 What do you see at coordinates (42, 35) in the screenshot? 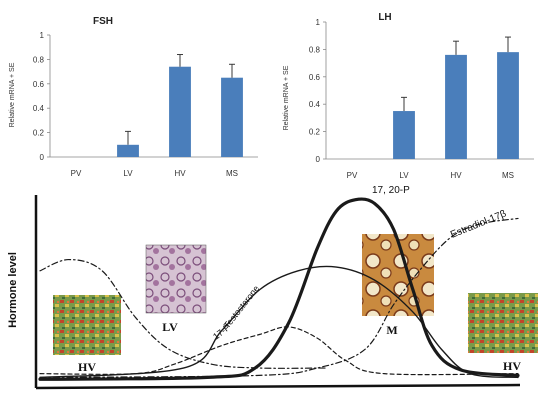
I see `fsh-y-tick-label: 1` at bounding box center [42, 35].